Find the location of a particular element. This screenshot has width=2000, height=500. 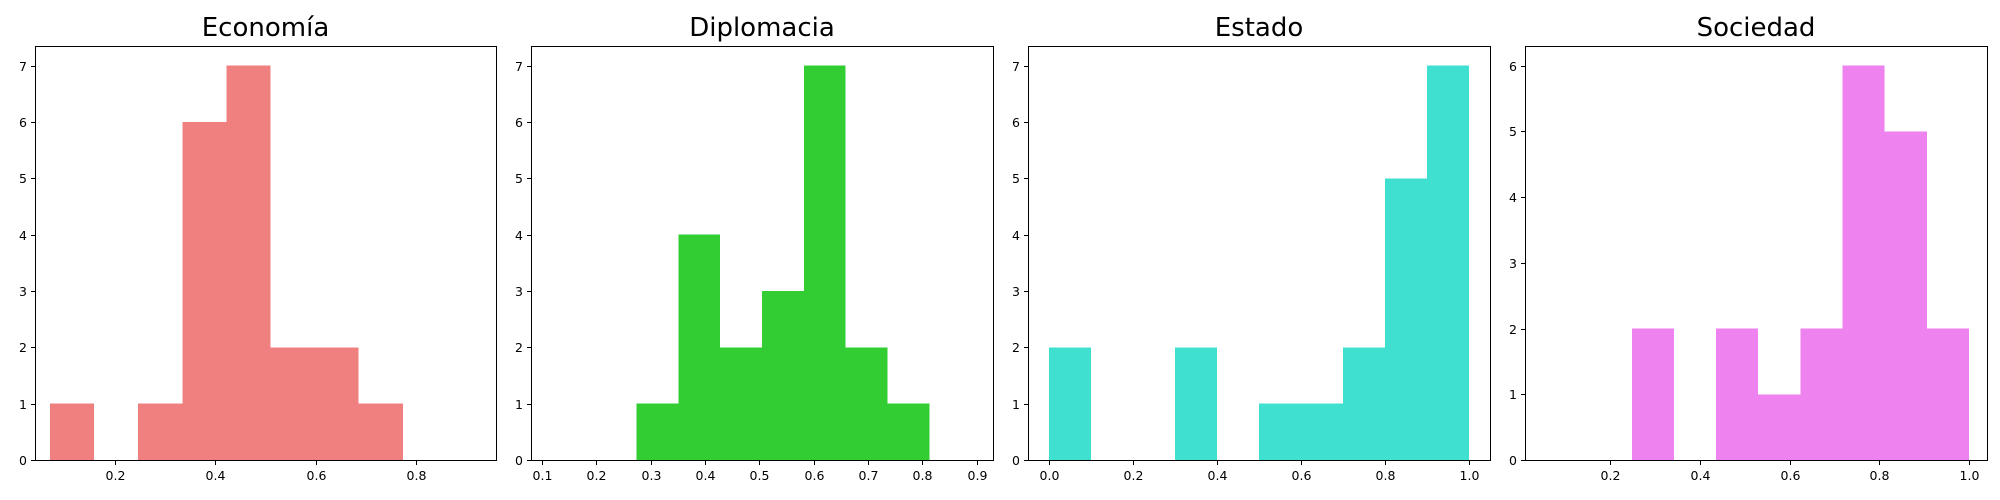

panel-title-estado: Estado is located at coordinates (1259, 28).